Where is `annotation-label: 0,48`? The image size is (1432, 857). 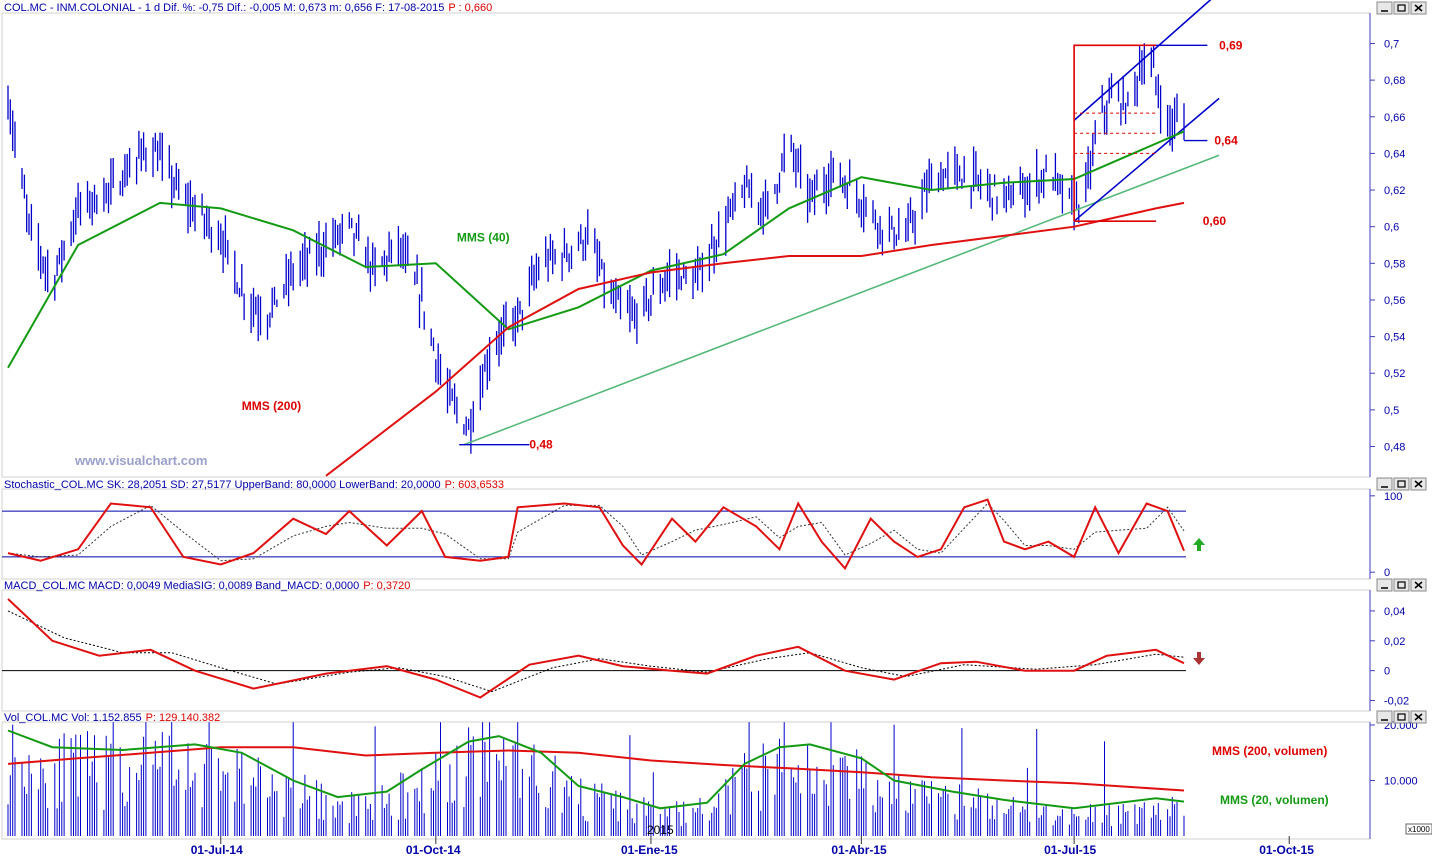
annotation-label: 0,48 is located at coordinates (541, 445).